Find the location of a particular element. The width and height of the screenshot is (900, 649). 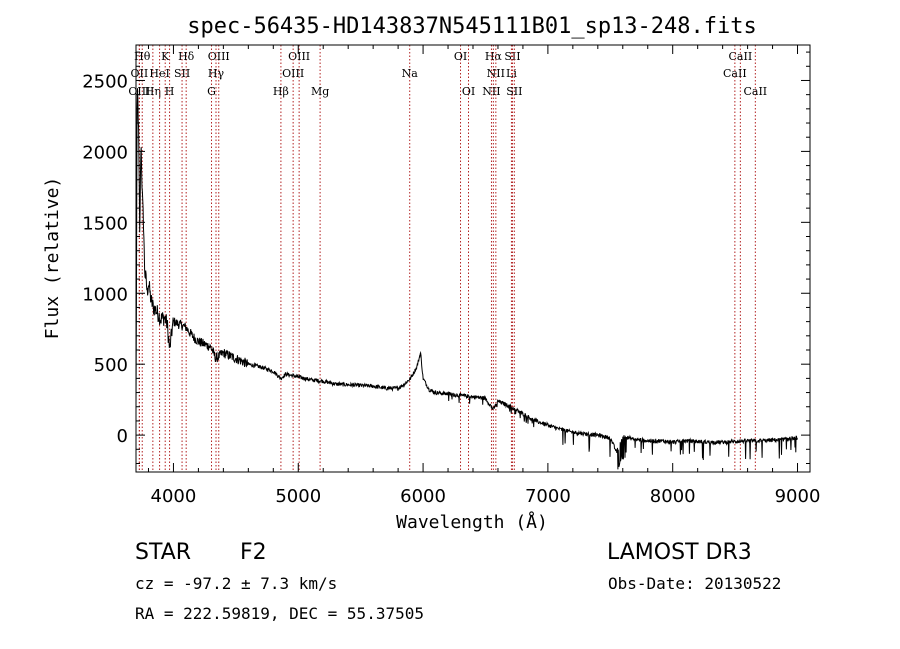

line-label-2: OIII is located at coordinates (139, 91).